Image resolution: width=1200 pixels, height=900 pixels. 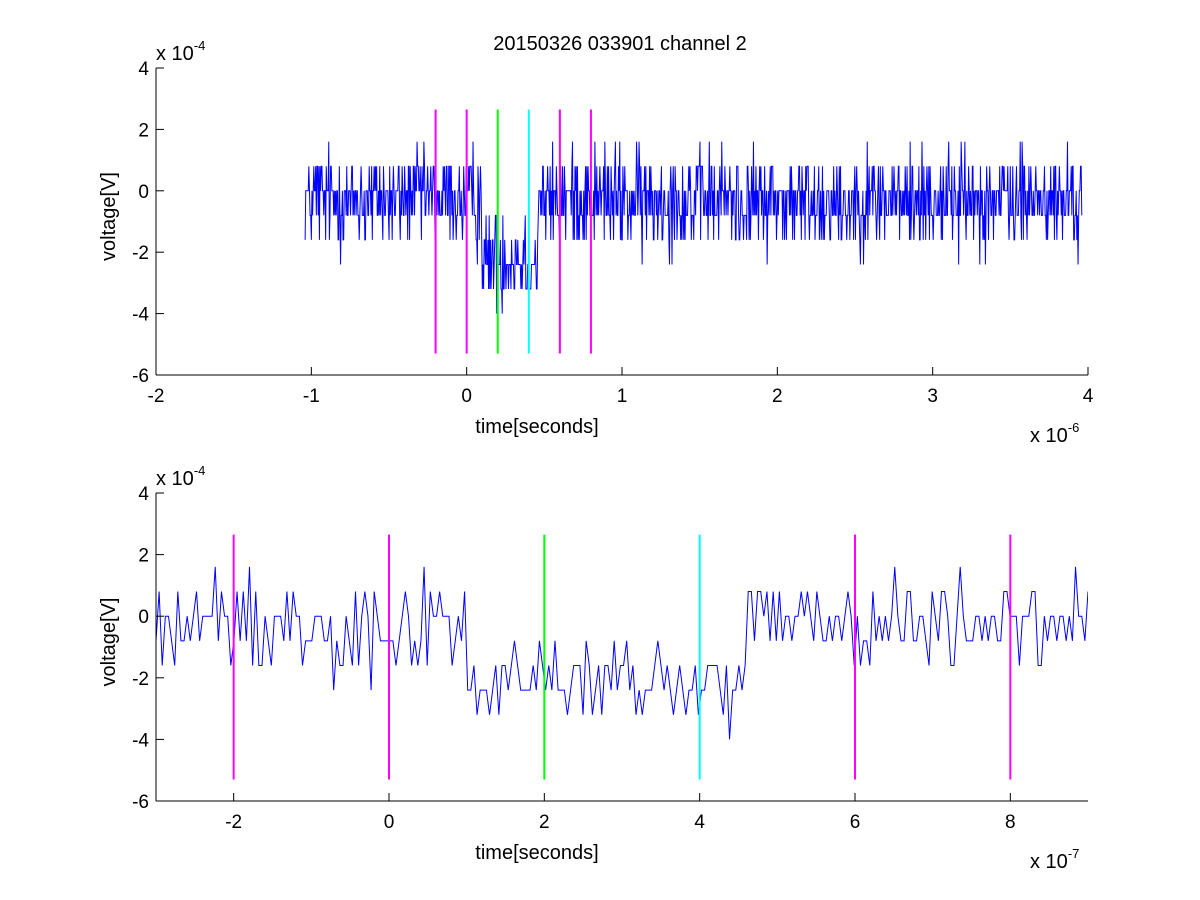 What do you see at coordinates (855, 822) in the screenshot?
I see `x-tick-label: 6` at bounding box center [855, 822].